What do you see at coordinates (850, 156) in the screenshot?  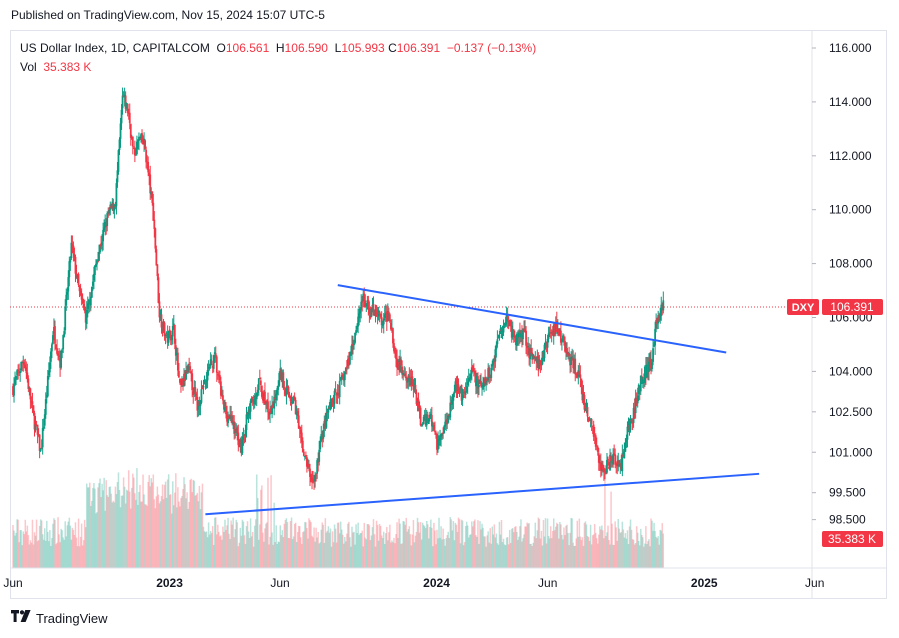 I see `y-tick-label: 112.000` at bounding box center [850, 156].